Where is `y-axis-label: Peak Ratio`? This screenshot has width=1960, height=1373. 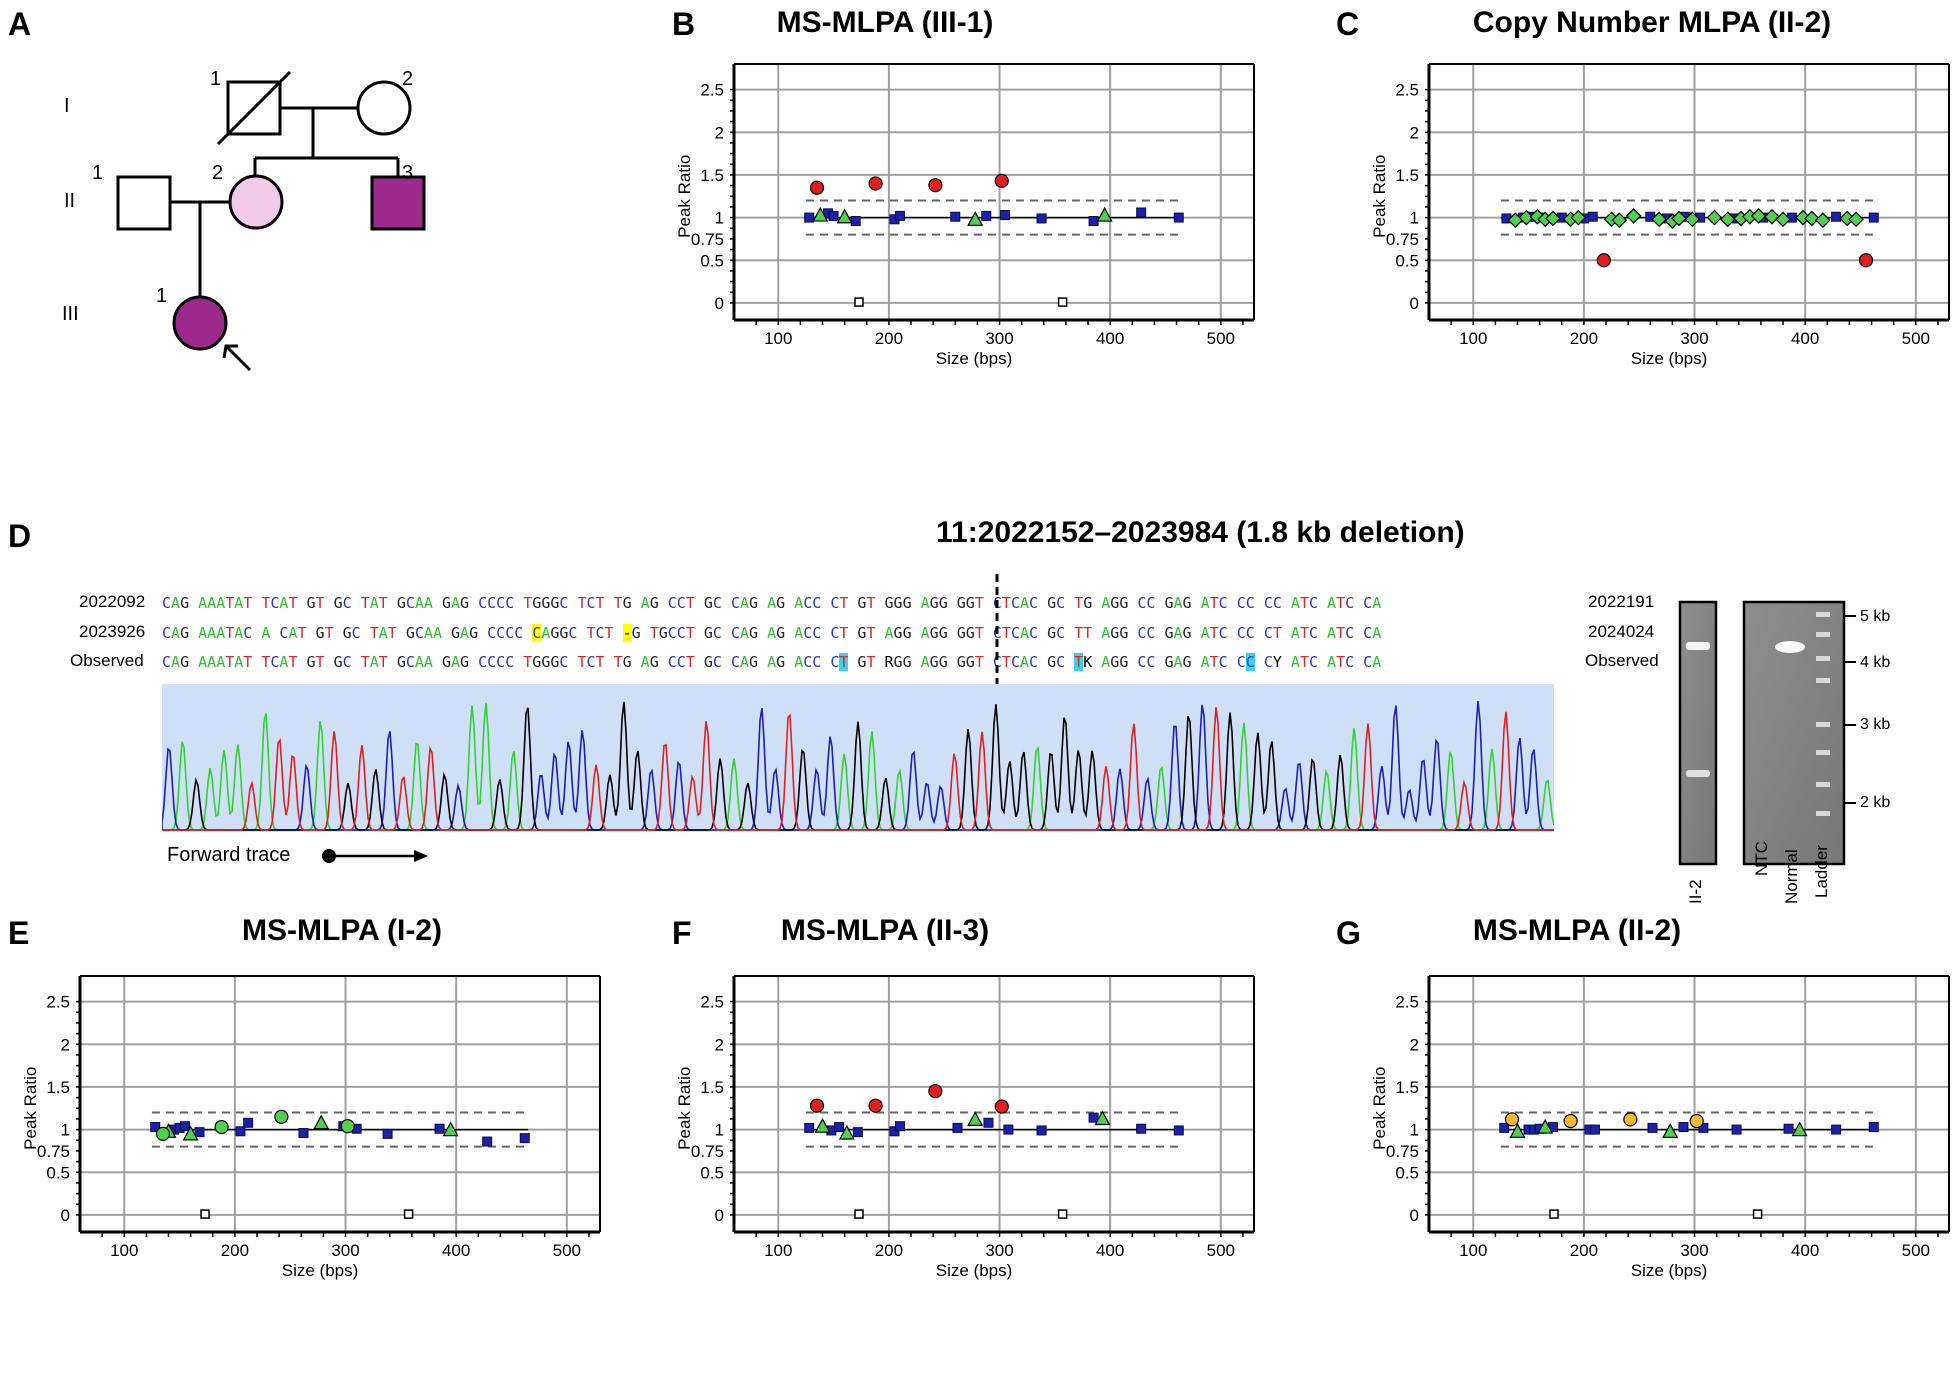 y-axis-label: Peak Ratio is located at coordinates (1379, 196).